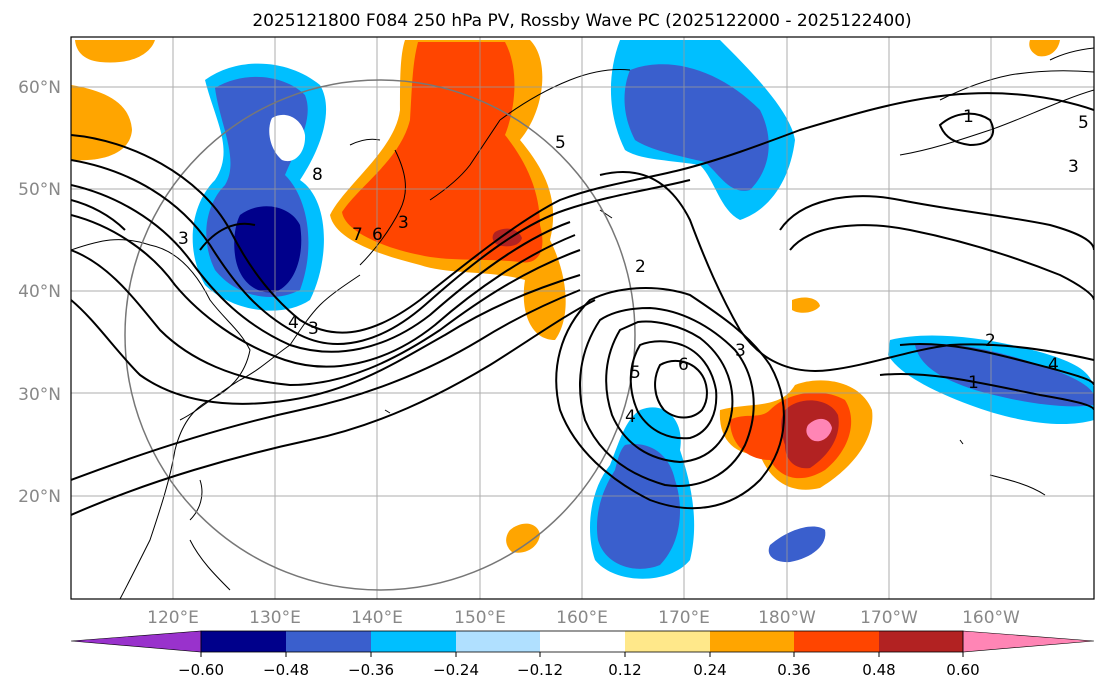  Describe the element at coordinates (709, 670) in the screenshot. I see `colorbar-tick-label: 0.24` at that location.